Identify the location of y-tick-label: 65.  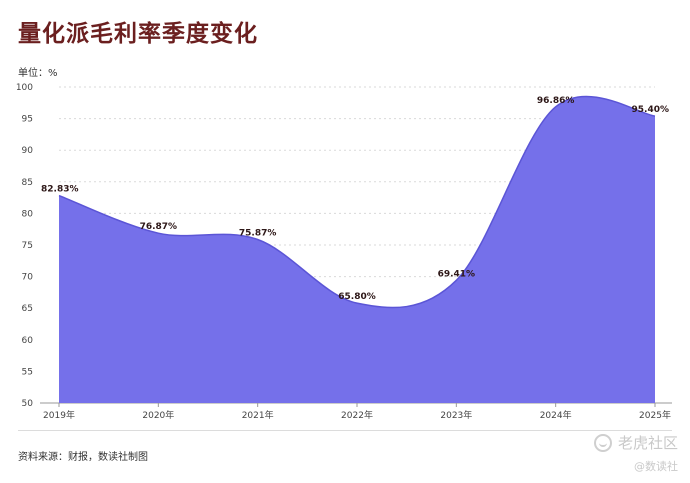
(27, 309).